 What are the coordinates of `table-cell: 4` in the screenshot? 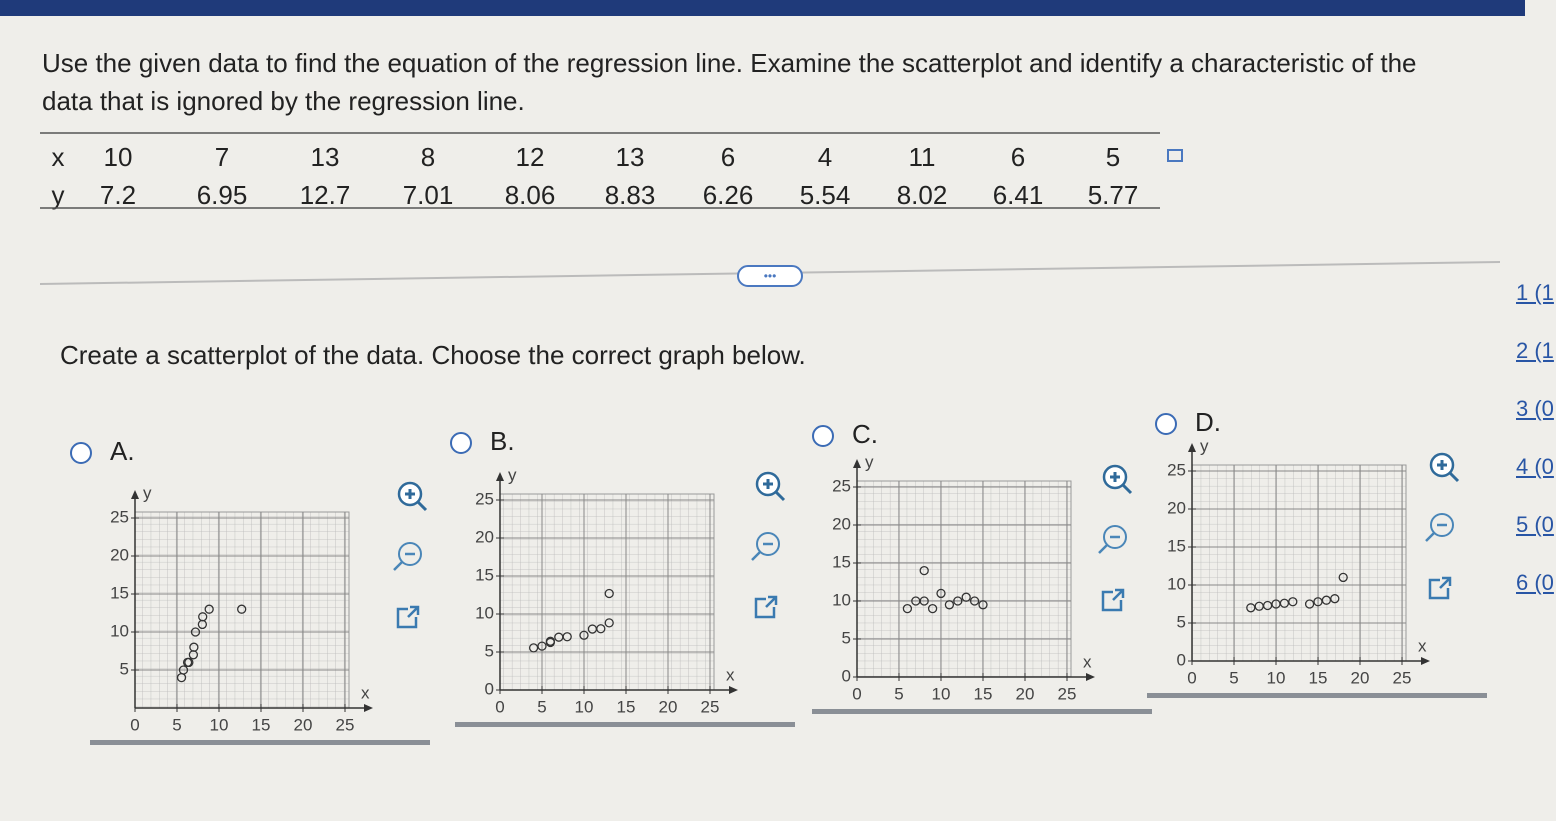 It's located at (825, 157).